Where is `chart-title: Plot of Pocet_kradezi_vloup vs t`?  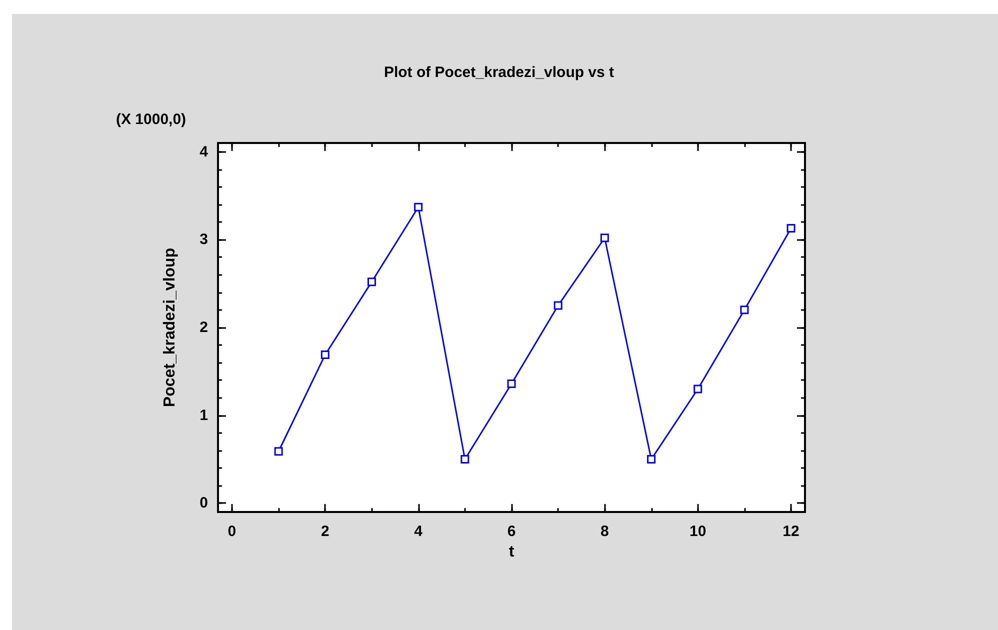 chart-title: Plot of Pocet_kradezi_vloup vs t is located at coordinates (499, 72).